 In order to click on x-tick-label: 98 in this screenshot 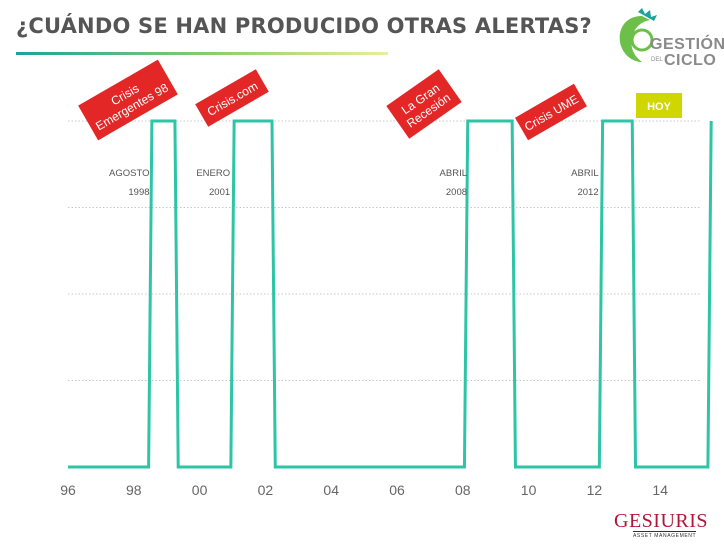, I will do `click(134, 490)`.